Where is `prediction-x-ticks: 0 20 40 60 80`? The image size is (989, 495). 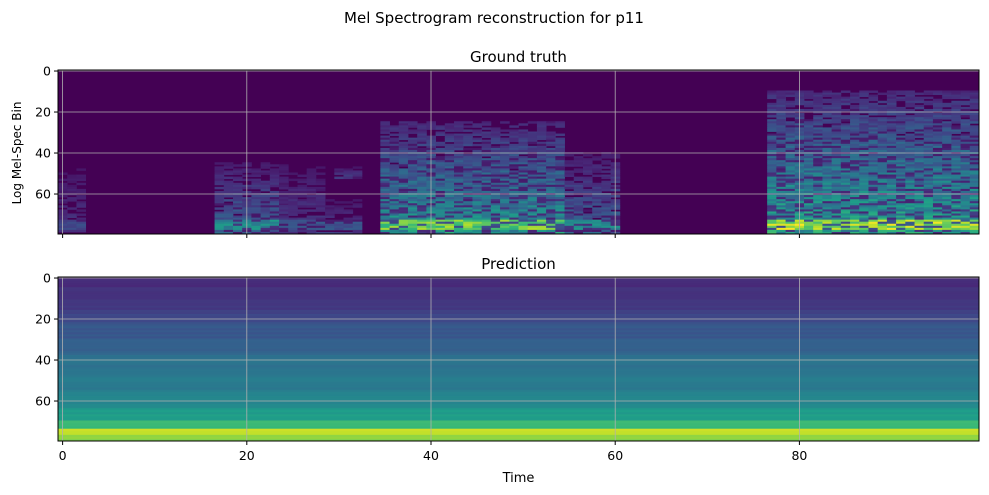
prediction-x-ticks: 0 20 40 60 80 is located at coordinates (433, 452).